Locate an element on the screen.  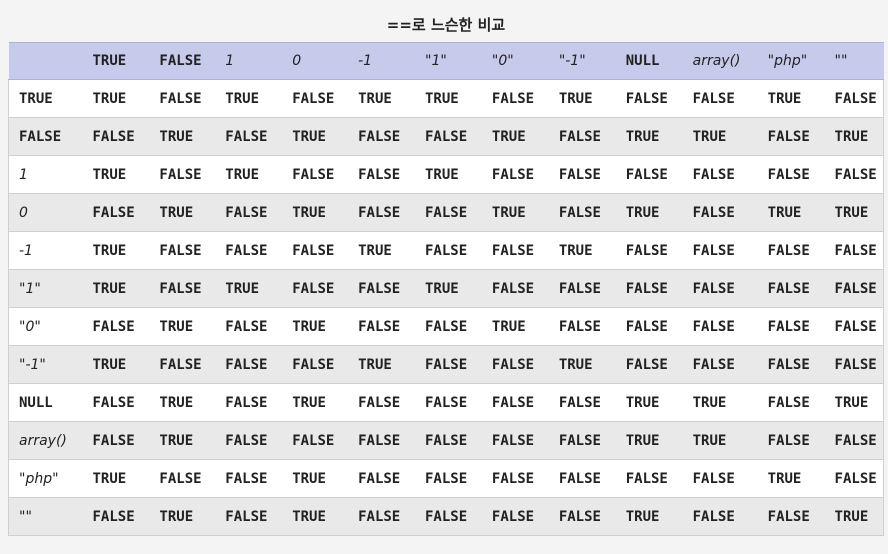
header-corner-cell is located at coordinates (45, 61).